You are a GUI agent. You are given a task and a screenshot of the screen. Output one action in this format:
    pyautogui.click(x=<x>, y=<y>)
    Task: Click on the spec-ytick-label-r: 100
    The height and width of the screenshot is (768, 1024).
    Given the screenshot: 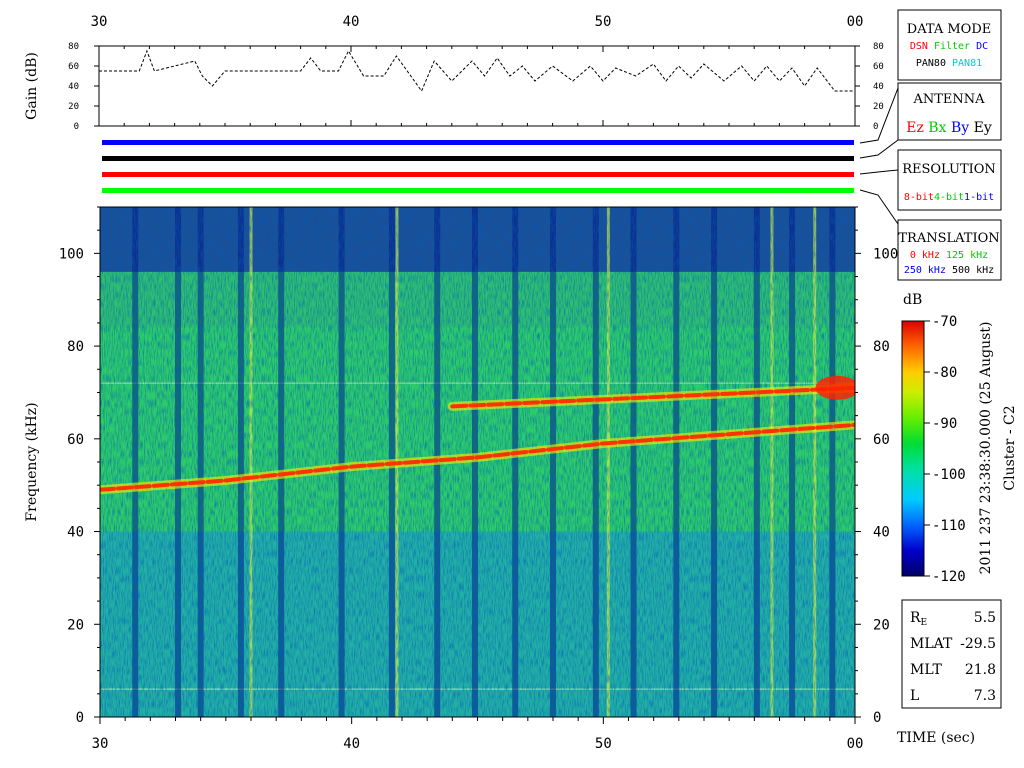 What is the action you would take?
    pyautogui.click(x=885, y=254)
    